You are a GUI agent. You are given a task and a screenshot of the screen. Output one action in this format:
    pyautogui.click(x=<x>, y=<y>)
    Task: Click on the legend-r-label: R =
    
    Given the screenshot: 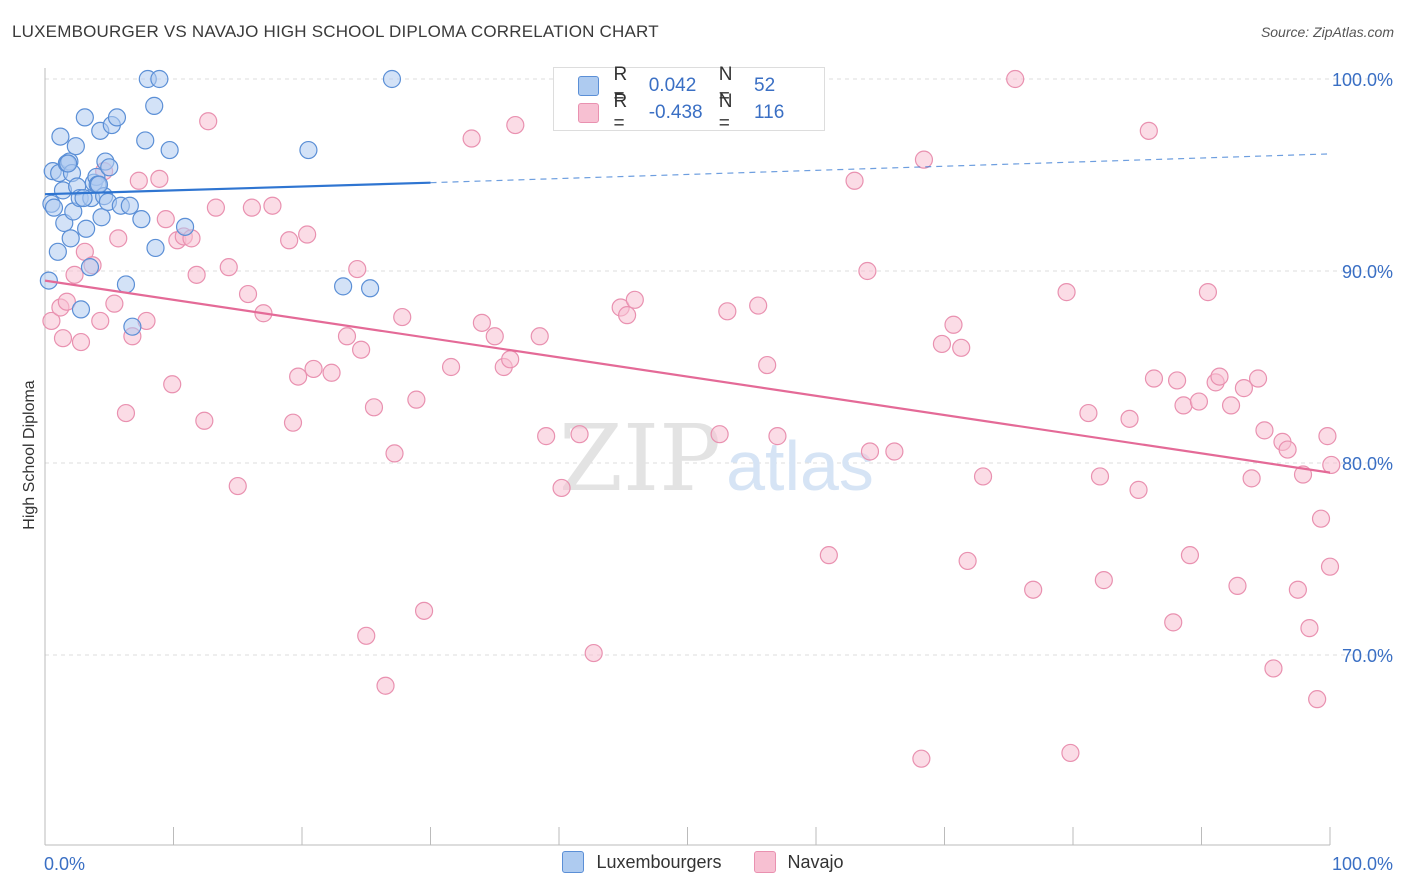 What is the action you would take?
    pyautogui.click(x=620, y=112)
    